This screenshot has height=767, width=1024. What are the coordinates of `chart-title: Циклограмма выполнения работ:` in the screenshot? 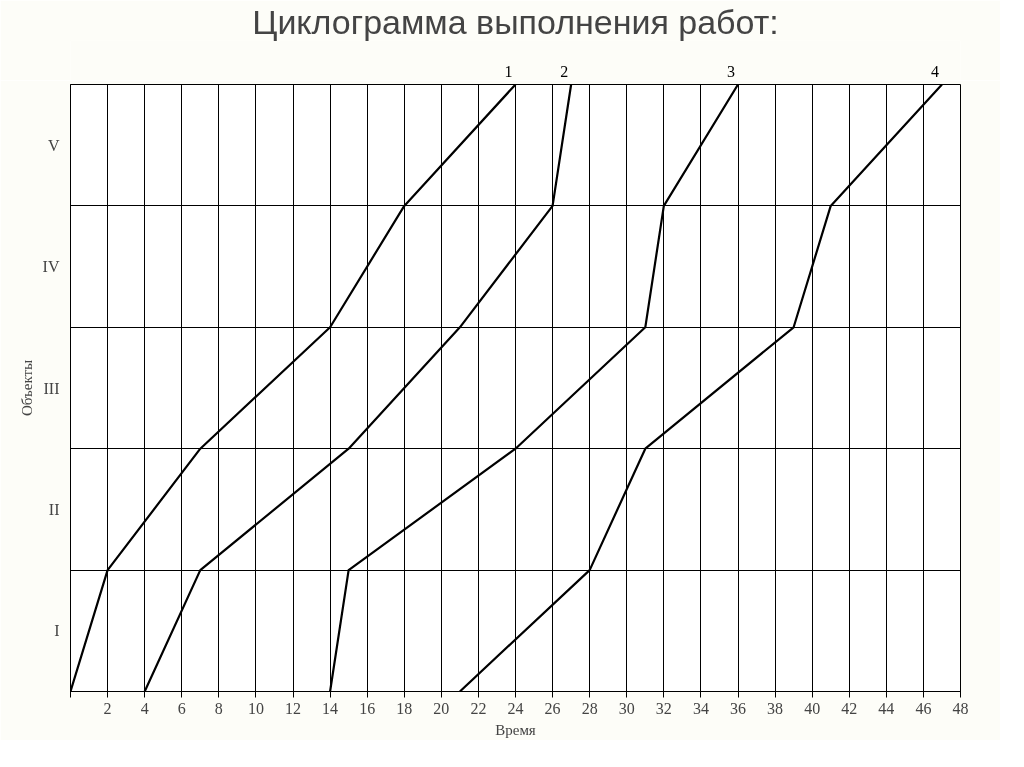 It's located at (515, 21).